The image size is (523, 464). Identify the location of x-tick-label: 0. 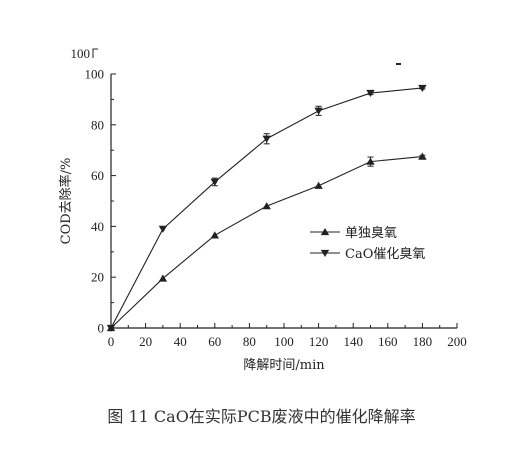
(111, 341).